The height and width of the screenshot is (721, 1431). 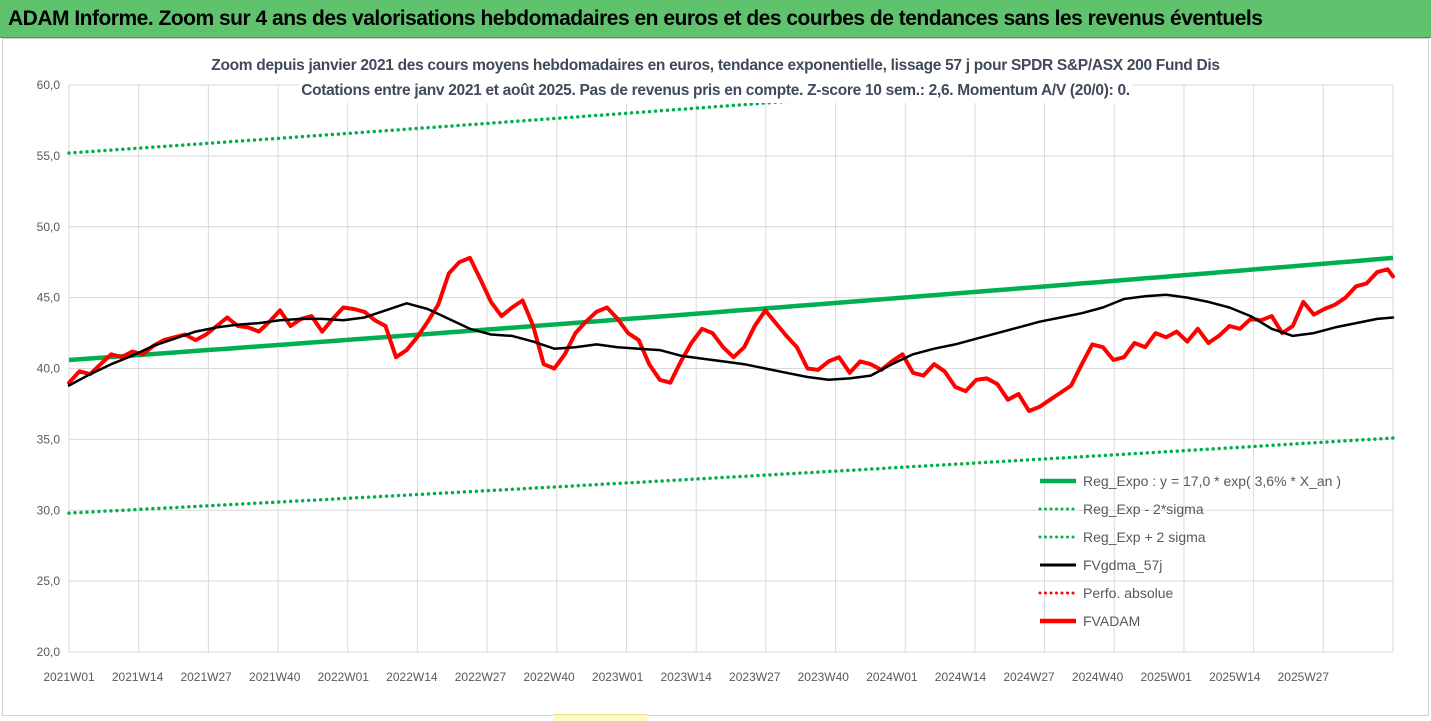 I want to click on y-tick-label: 30,0, so click(x=49, y=510).